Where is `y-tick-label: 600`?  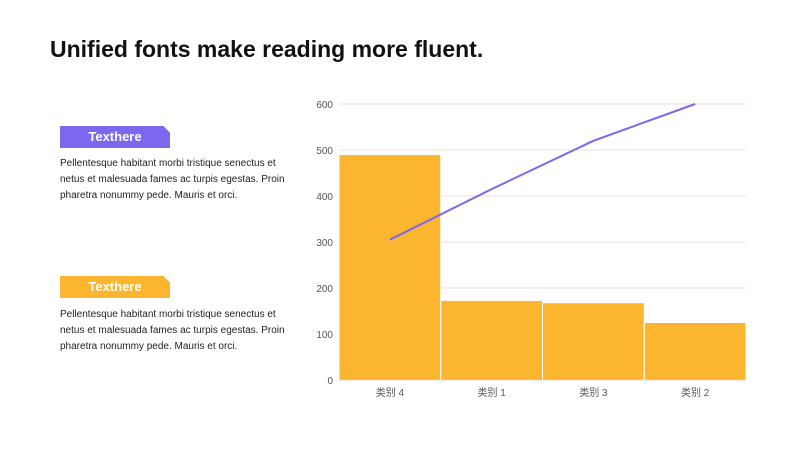 y-tick-label: 600 is located at coordinates (324, 105).